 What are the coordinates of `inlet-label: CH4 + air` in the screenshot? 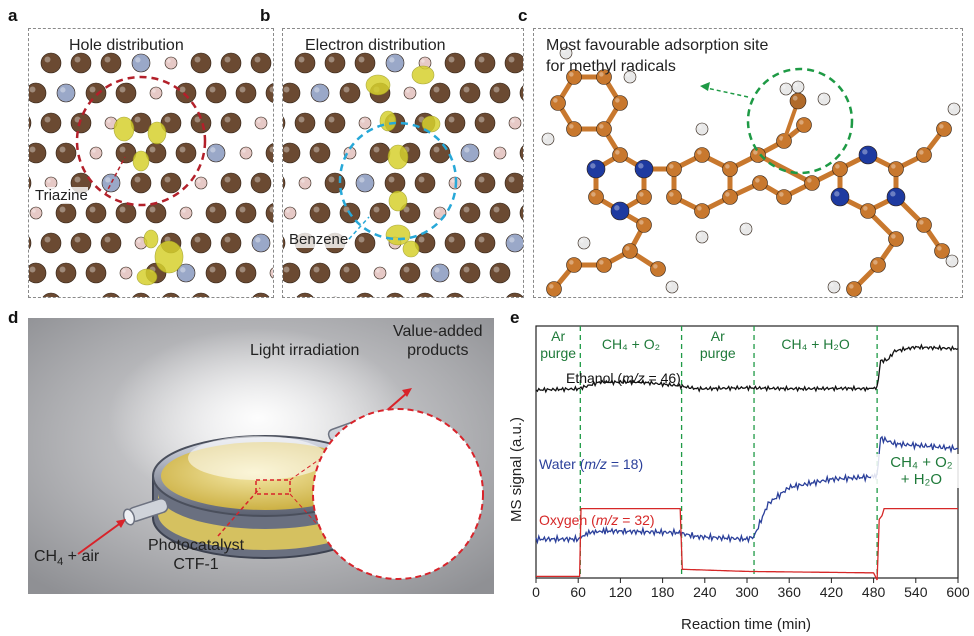 It's located at (66, 558).